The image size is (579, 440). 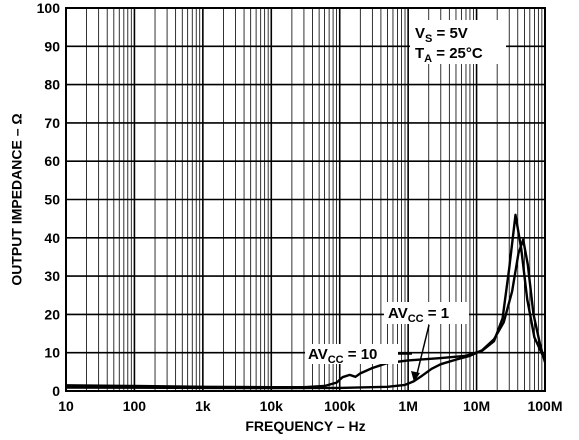 What do you see at coordinates (52, 123) in the screenshot?
I see `y-tick-label: 70` at bounding box center [52, 123].